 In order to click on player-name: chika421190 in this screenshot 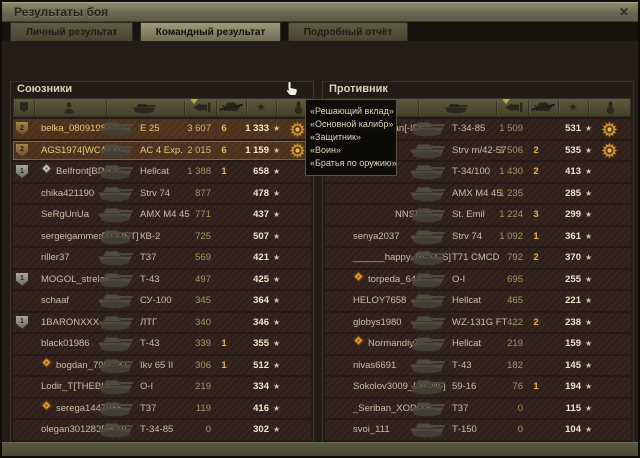, I will do `click(68, 193)`.